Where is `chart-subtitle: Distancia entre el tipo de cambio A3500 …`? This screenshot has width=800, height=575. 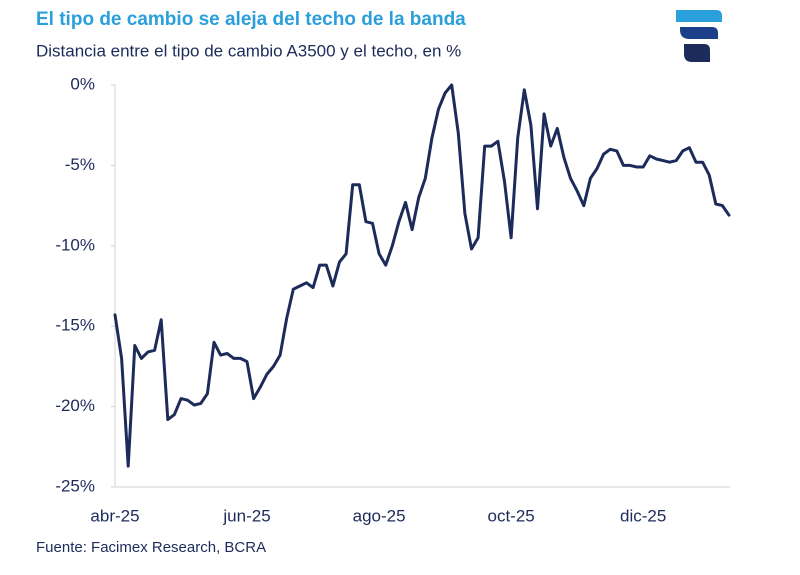
chart-subtitle: Distancia entre el tipo de cambio A3500 … is located at coordinates (248, 50).